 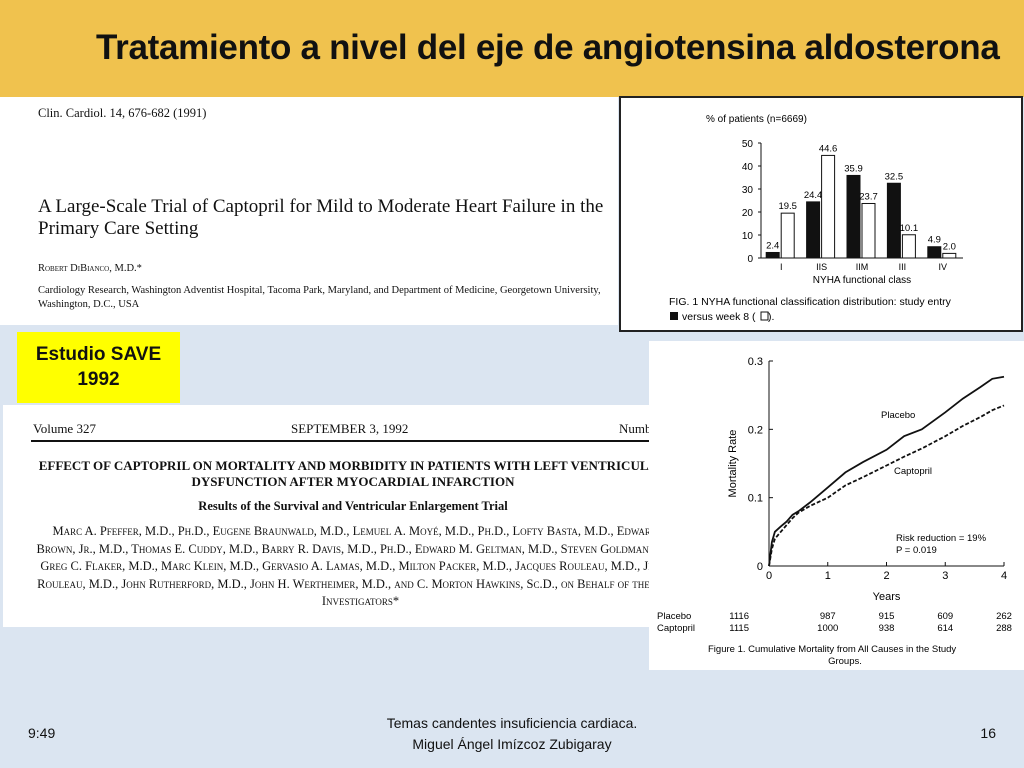 I want to click on paper1-author: Robert DiBianco, M.D.*, so click(x=90, y=268).